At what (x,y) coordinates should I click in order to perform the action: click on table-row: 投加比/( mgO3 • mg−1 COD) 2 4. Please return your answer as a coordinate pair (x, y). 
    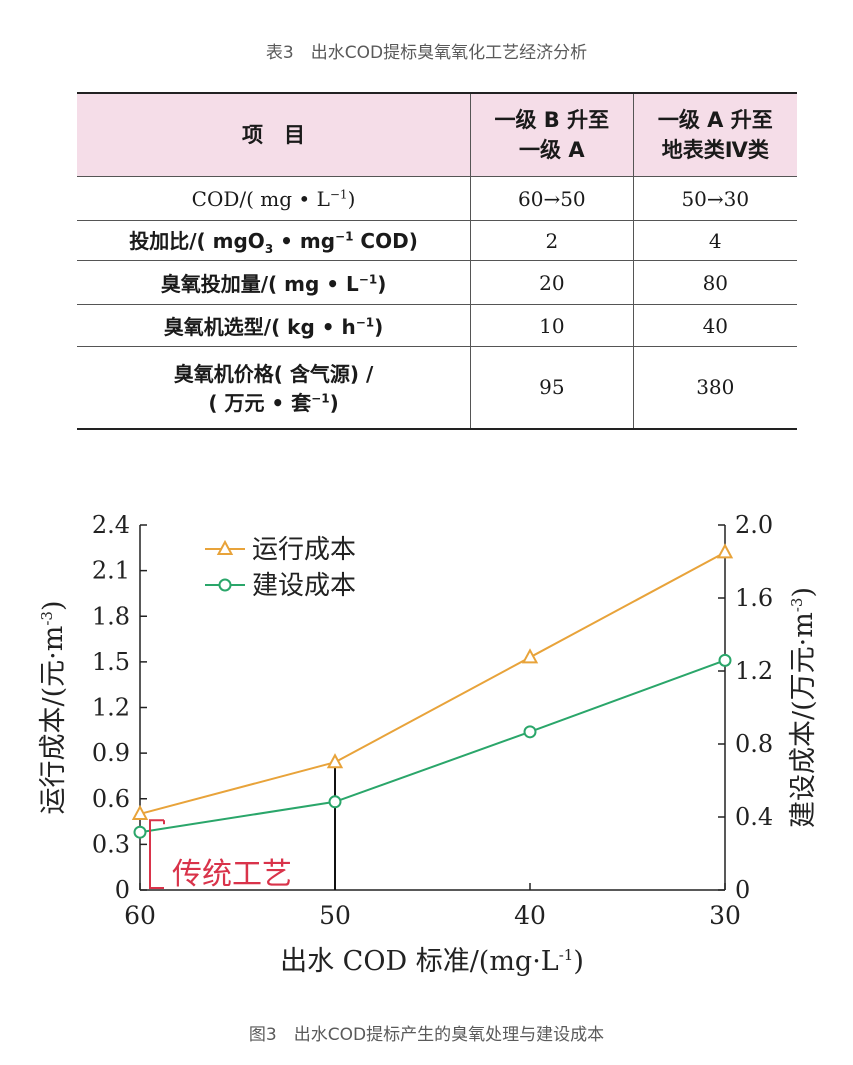
    Looking at the image, I should click on (437, 240).